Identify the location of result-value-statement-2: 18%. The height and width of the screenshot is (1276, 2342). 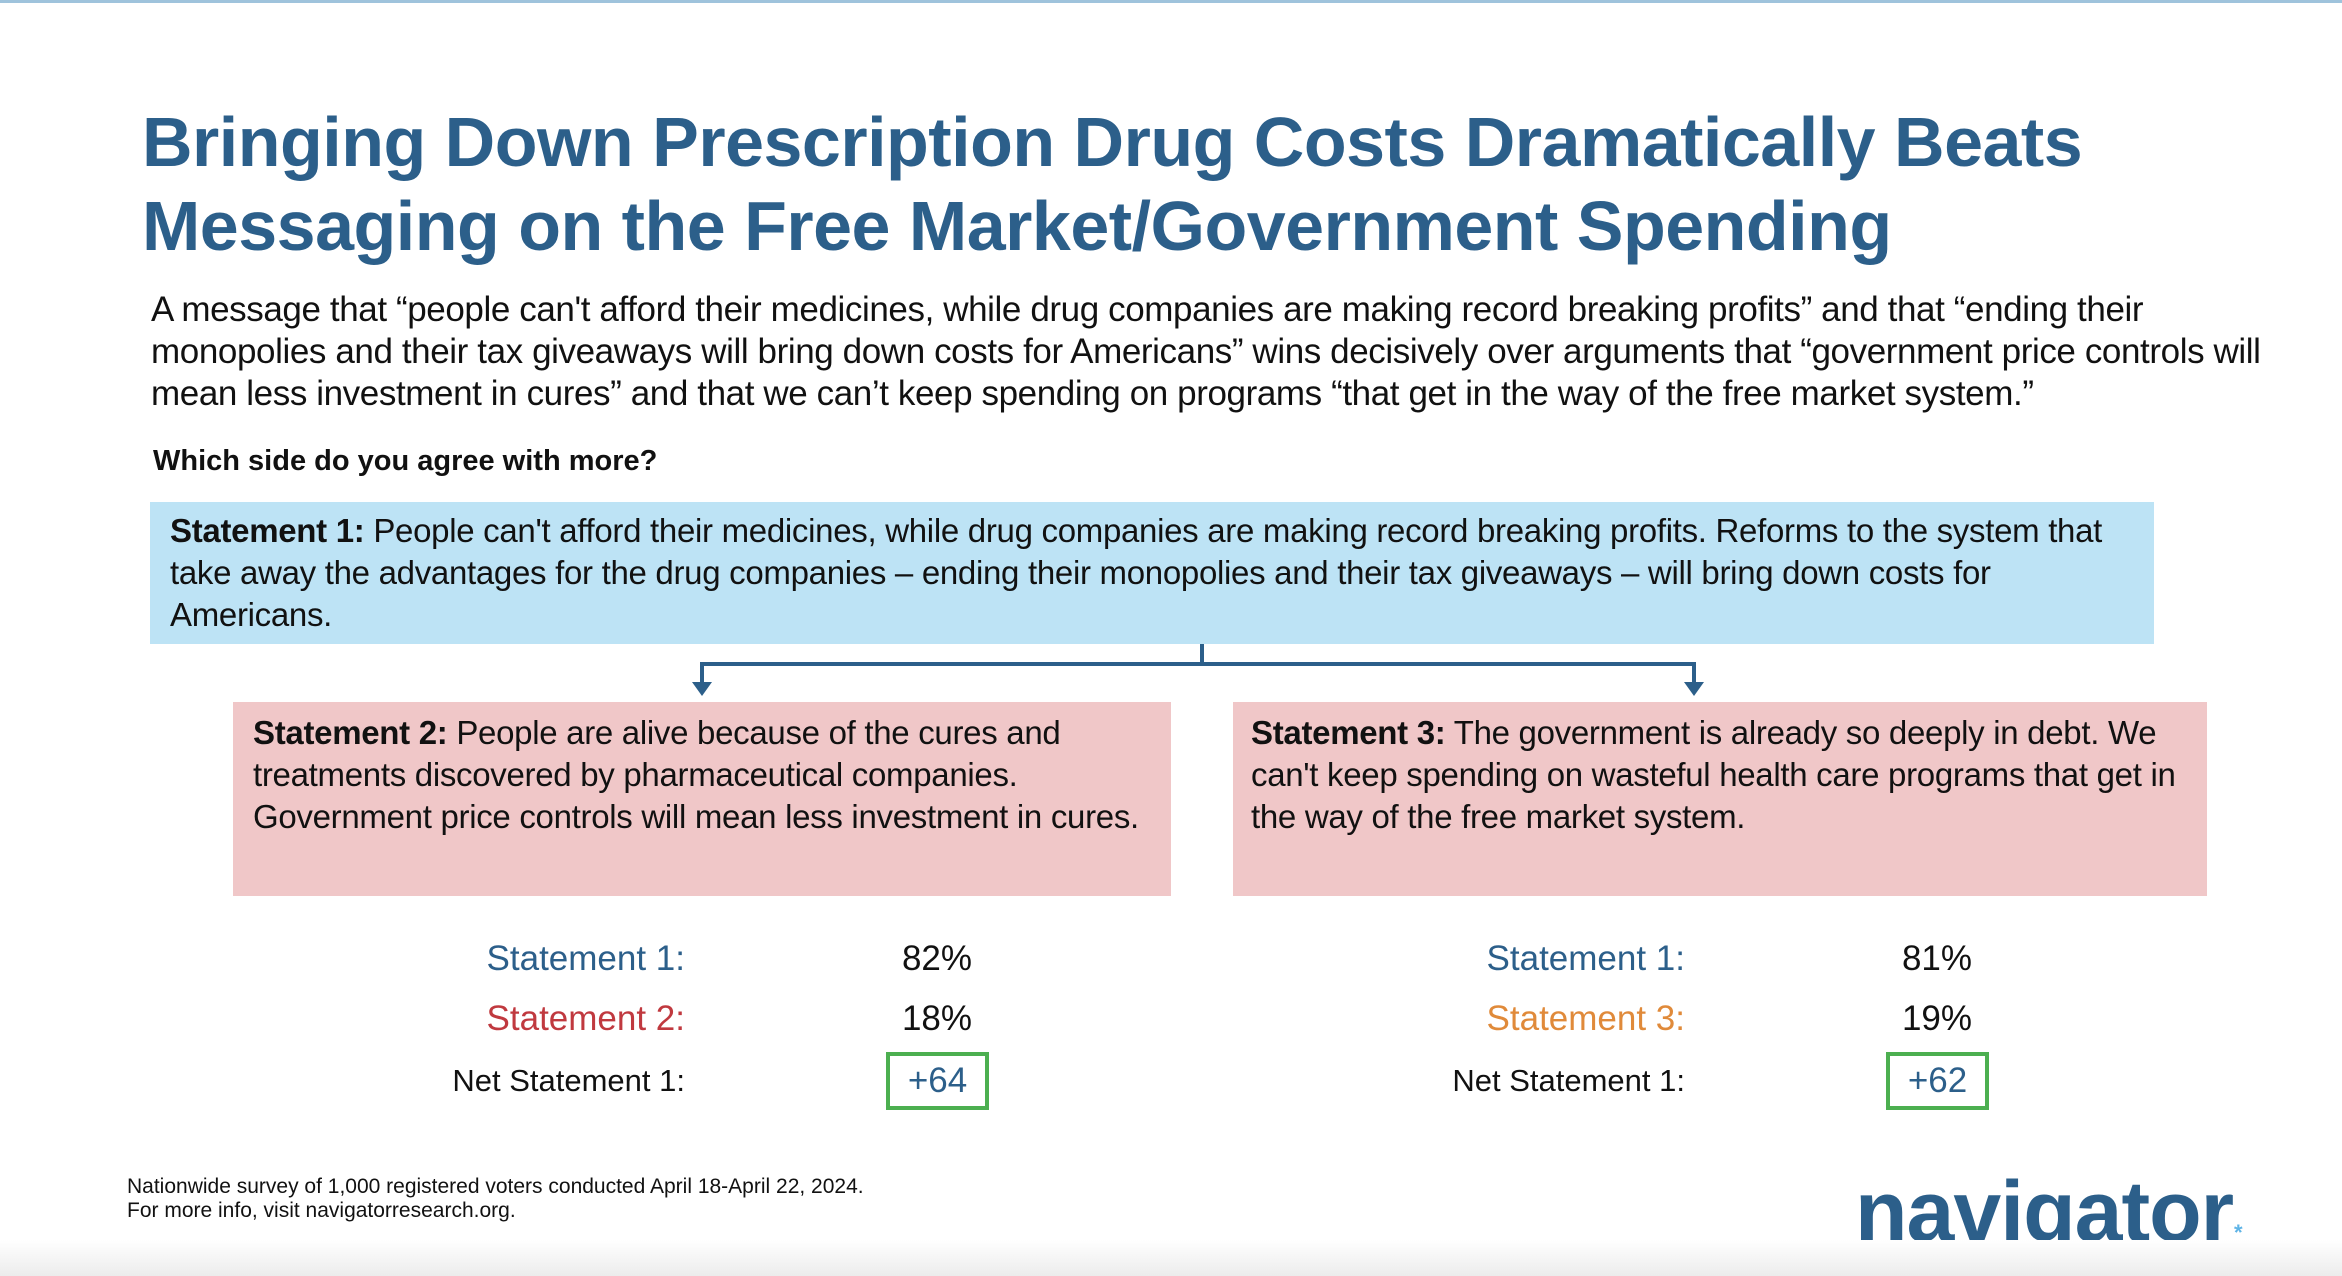
(937, 1018).